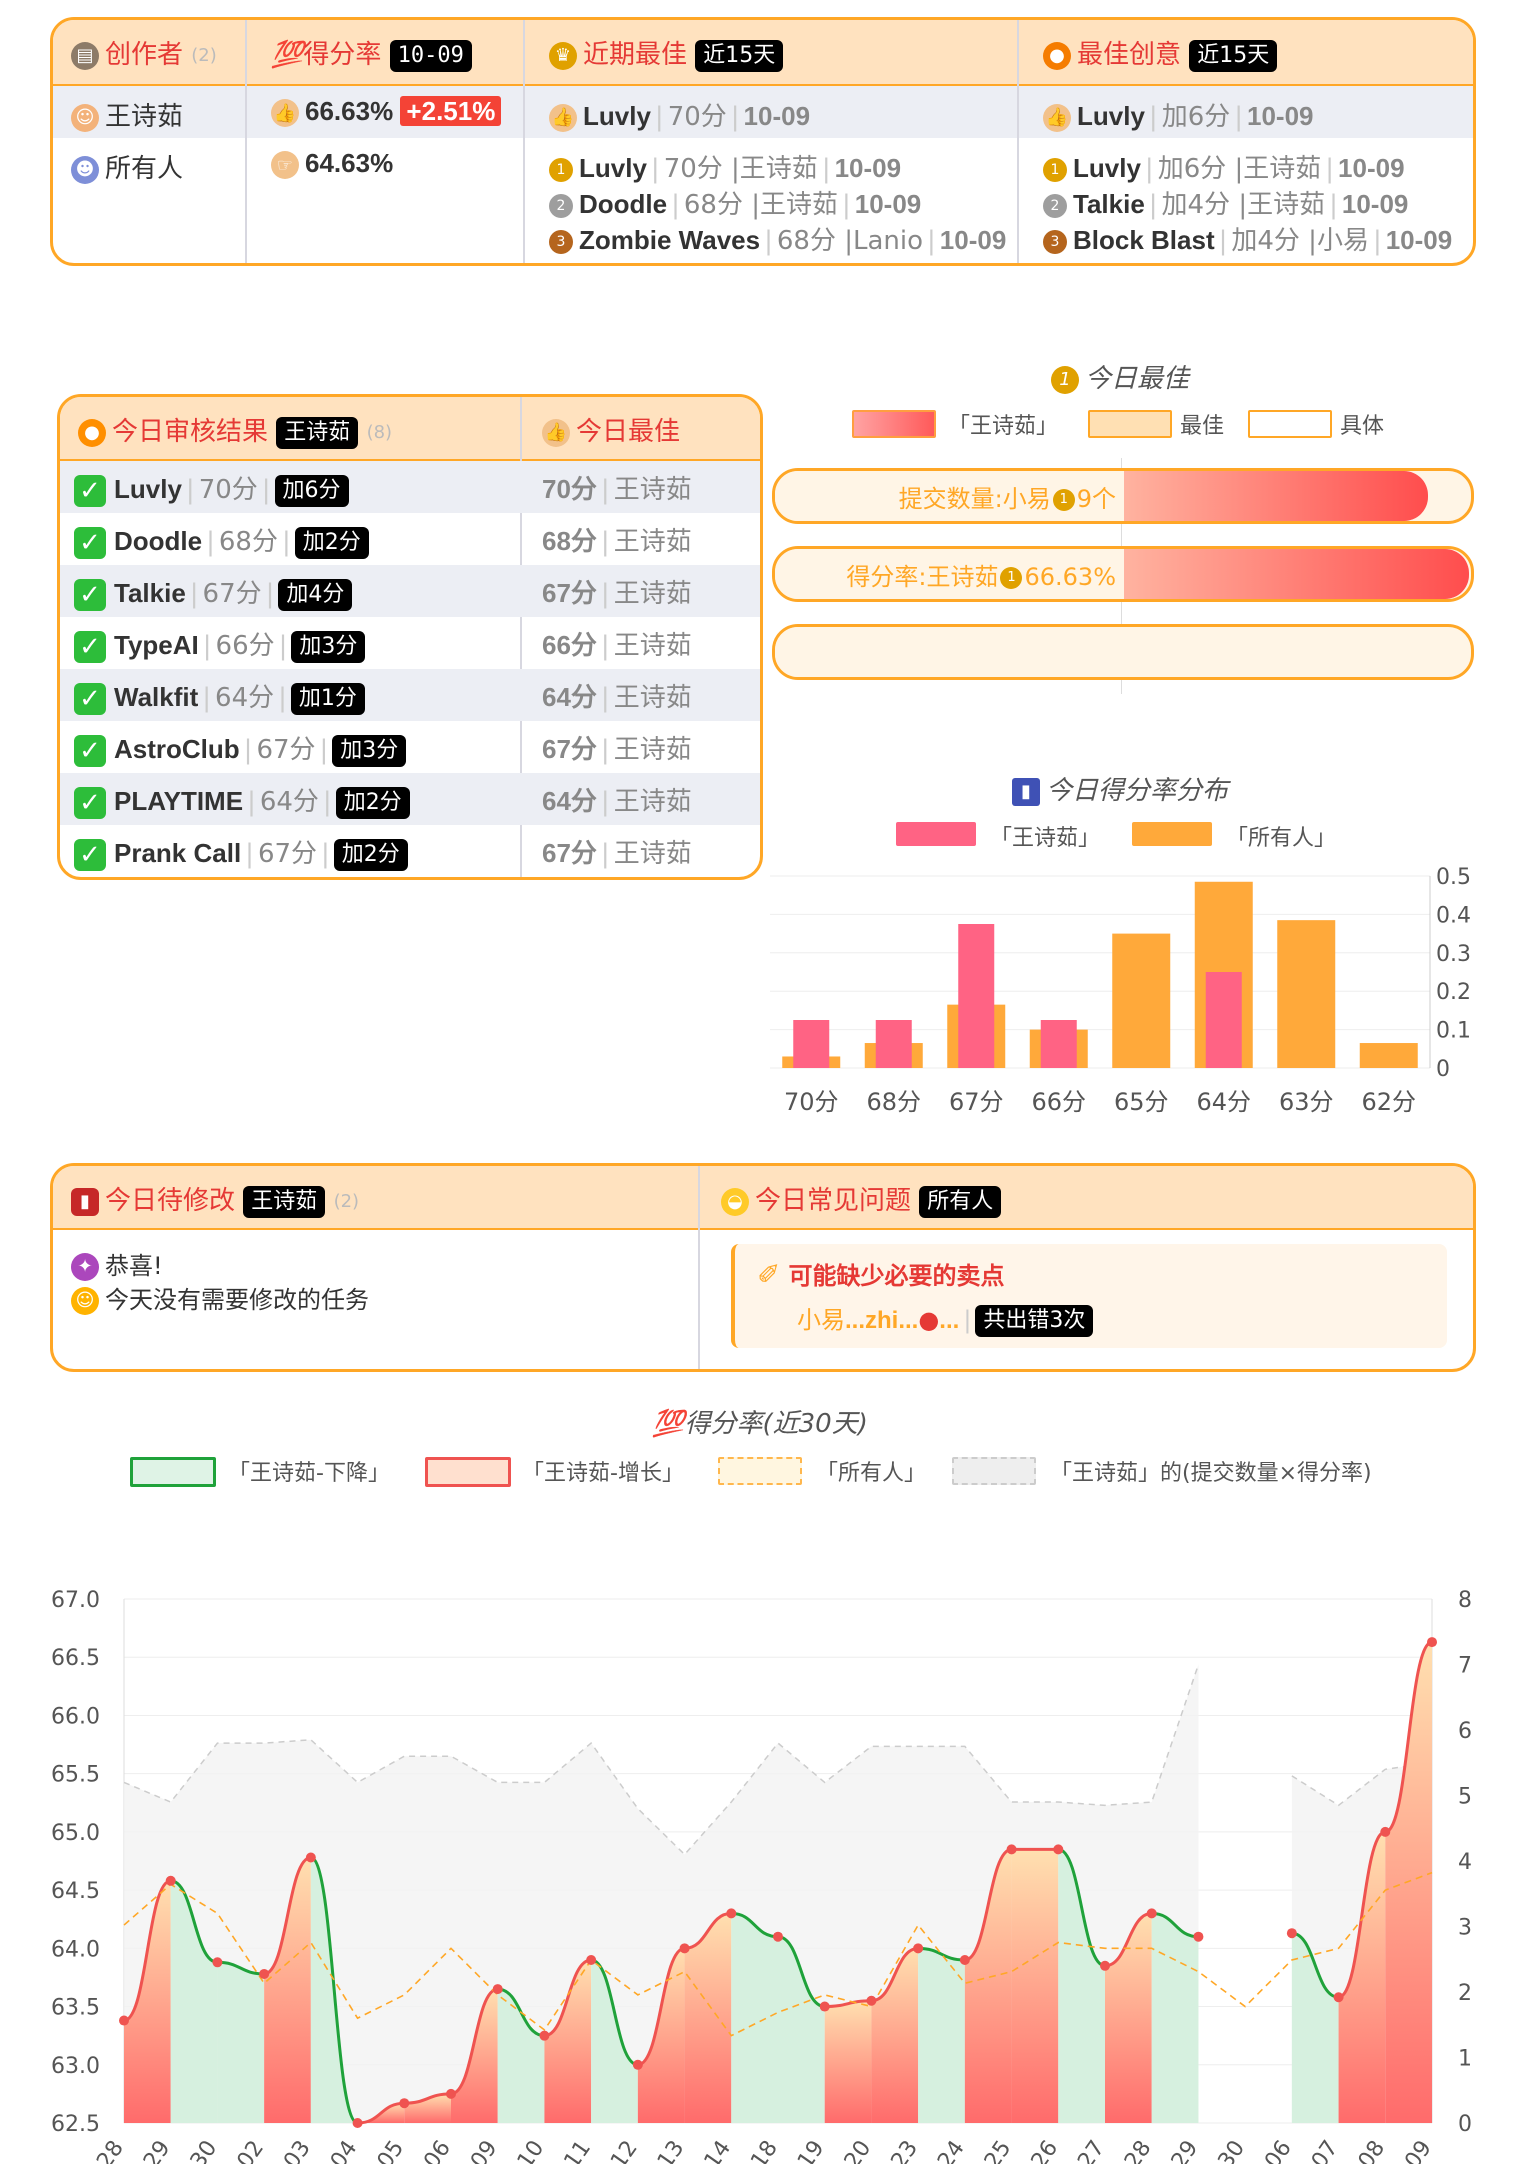 This screenshot has width=1520, height=2164. Describe the element at coordinates (75, 1775) in the screenshot. I see `y-tick-label: 65.5` at that location.